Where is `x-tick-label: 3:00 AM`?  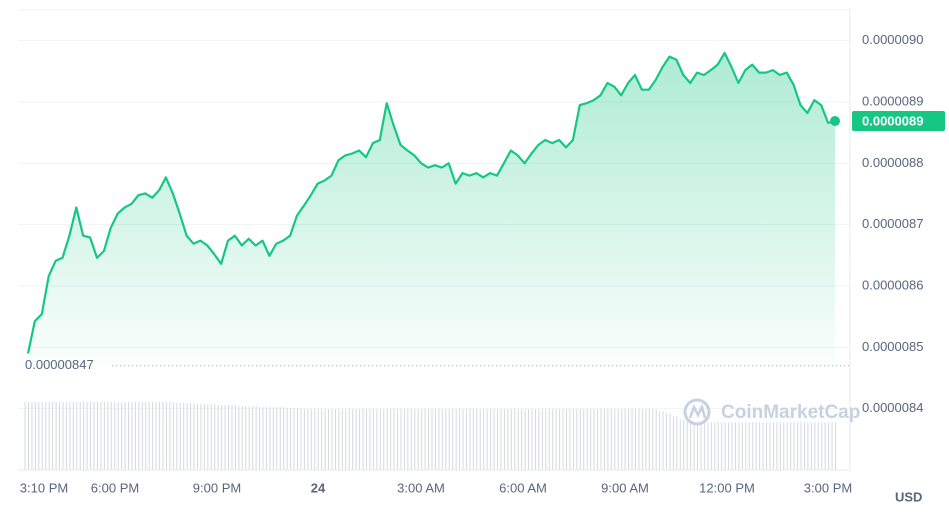
x-tick-label: 3:00 AM is located at coordinates (421, 487).